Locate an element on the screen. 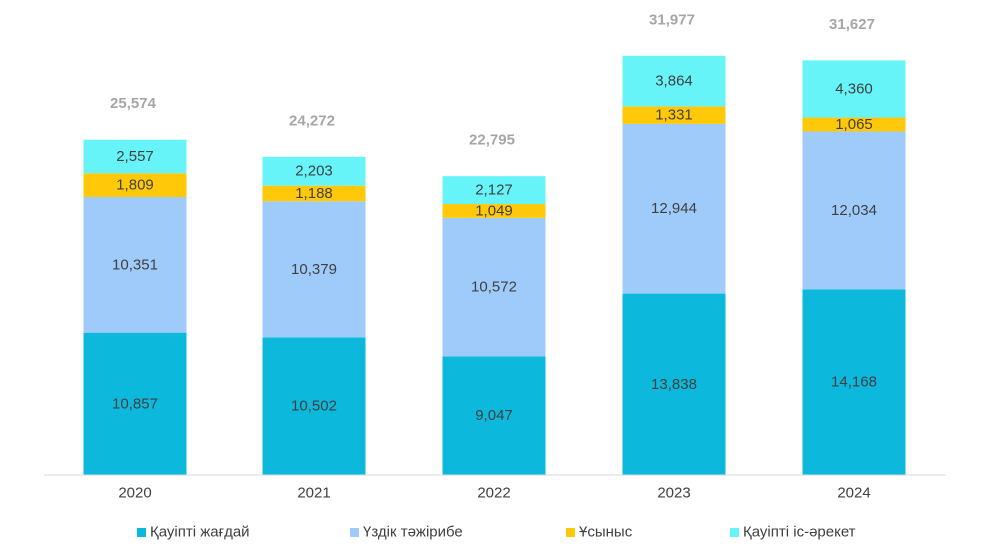 The height and width of the screenshot is (558, 988). data-label-2024-2: 12,034 is located at coordinates (854, 210).